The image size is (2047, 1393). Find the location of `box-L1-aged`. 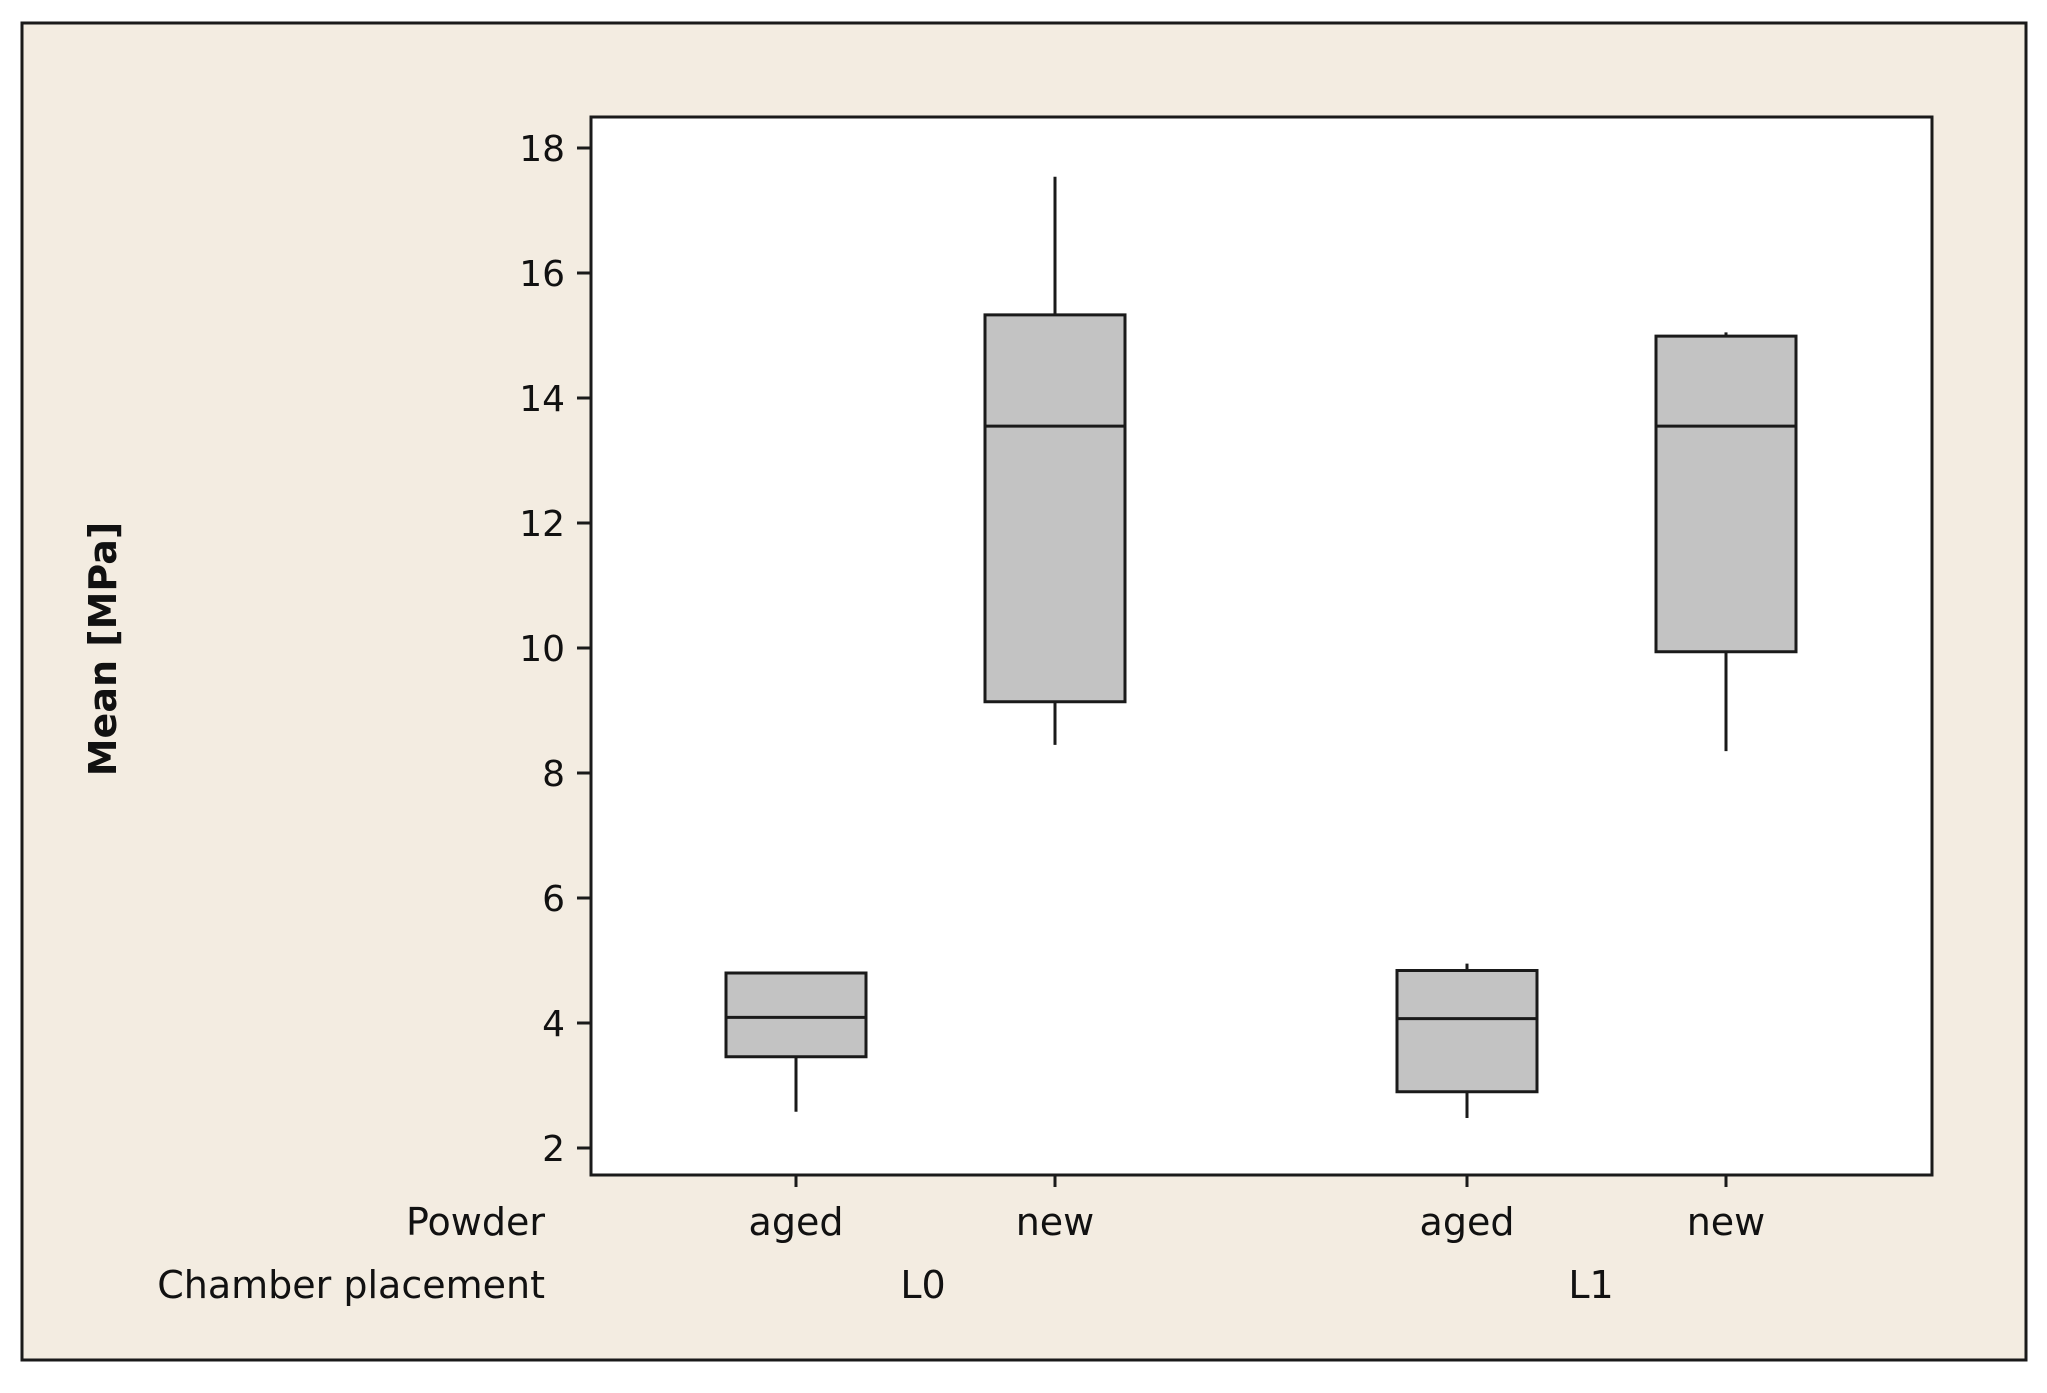

box-L1-aged is located at coordinates (1467, 1040).